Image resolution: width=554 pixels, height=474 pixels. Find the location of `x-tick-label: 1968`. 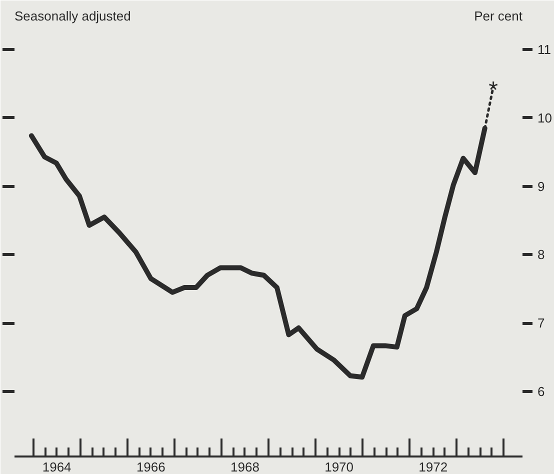

x-tick-label: 1968 is located at coordinates (245, 467).